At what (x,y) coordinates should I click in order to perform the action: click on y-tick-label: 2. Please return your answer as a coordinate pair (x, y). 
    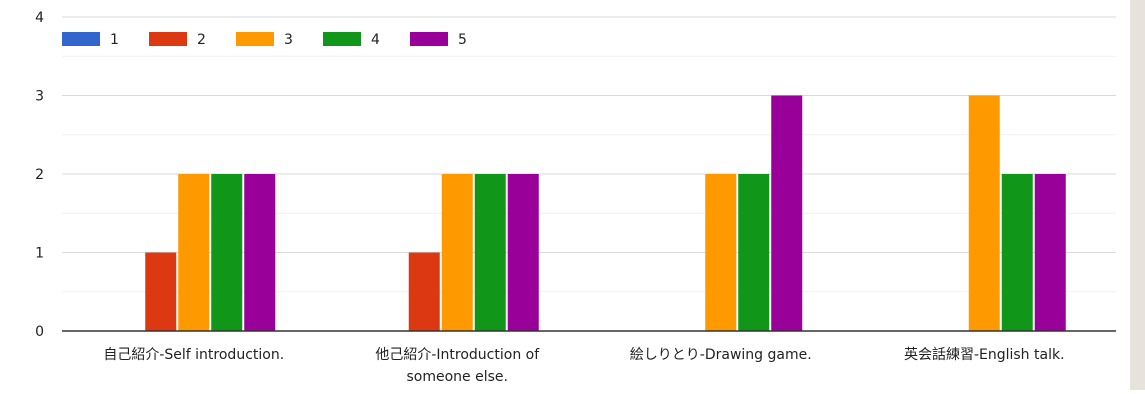
    Looking at the image, I should click on (39, 175).